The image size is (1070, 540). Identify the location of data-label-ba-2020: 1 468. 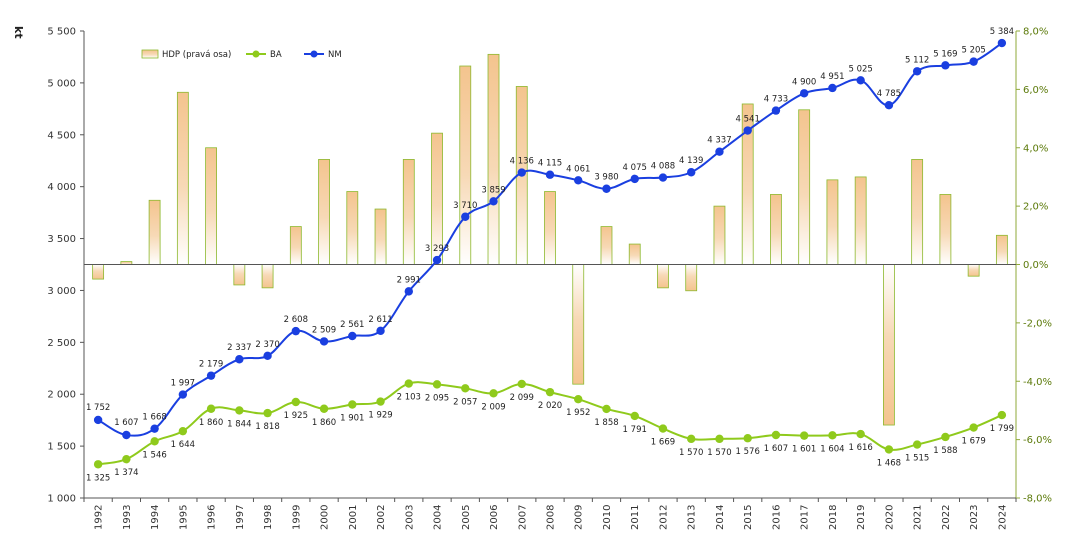
(889, 463).